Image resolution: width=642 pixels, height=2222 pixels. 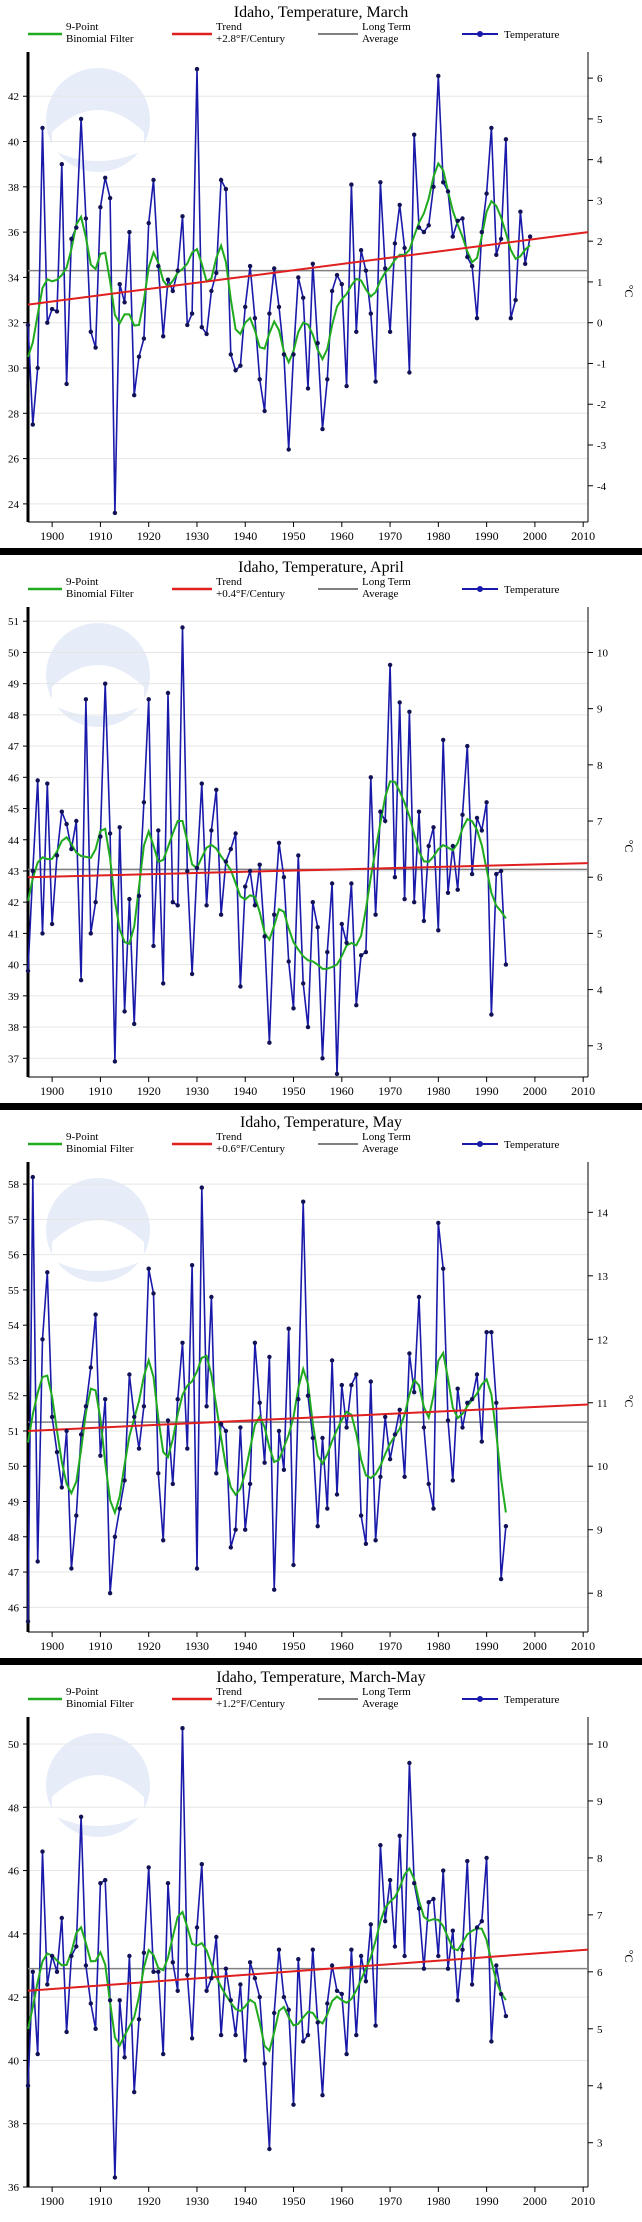 What do you see at coordinates (600, 324) in the screenshot?
I see `c-tick-label: 0` at bounding box center [600, 324].